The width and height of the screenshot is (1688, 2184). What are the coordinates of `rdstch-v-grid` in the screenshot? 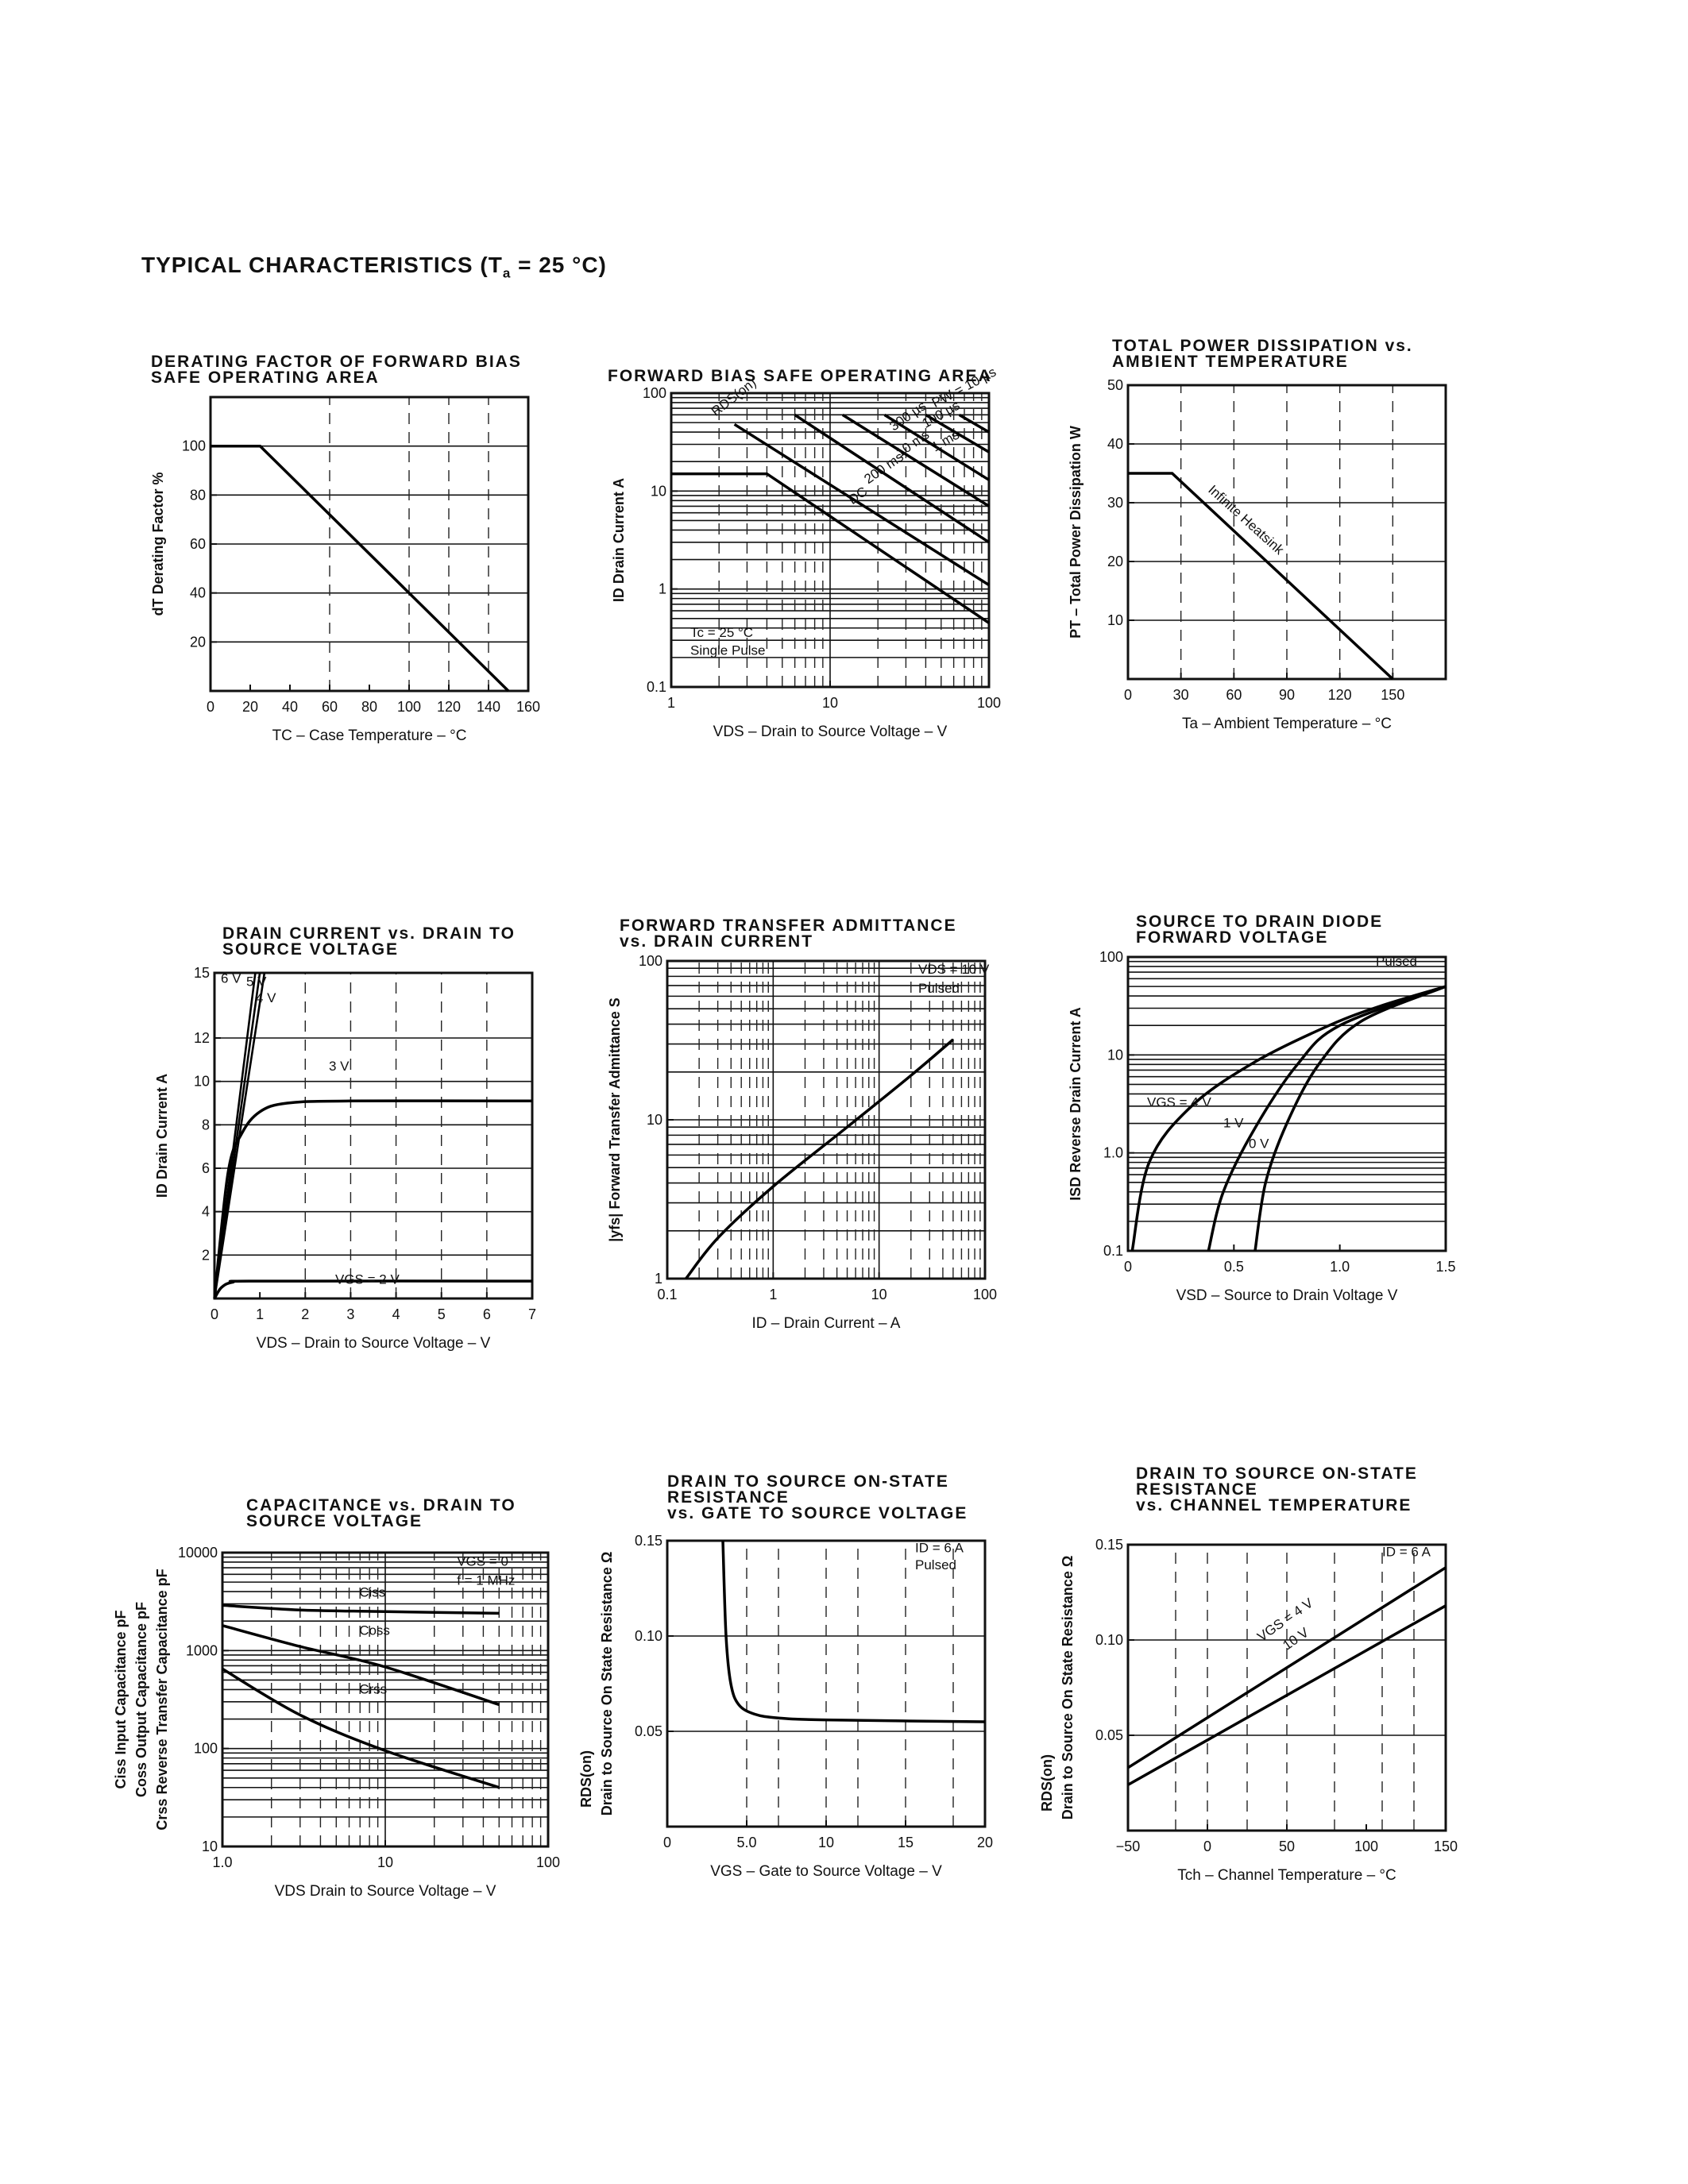 It's located at (1295, 1688).